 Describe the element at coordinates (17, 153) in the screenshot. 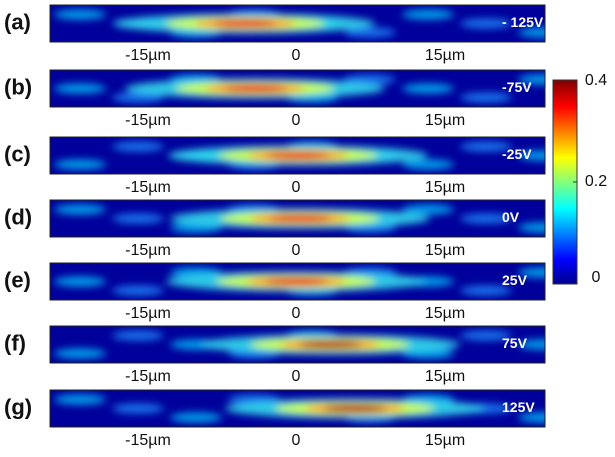

I see `panel-label: (c)` at that location.